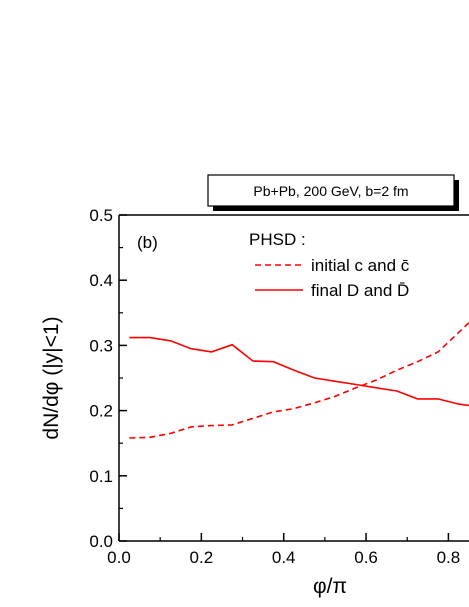 Image resolution: width=469 pixels, height=607 pixels. Describe the element at coordinates (449, 557) in the screenshot. I see `x-tick-label: 0.8` at that location.